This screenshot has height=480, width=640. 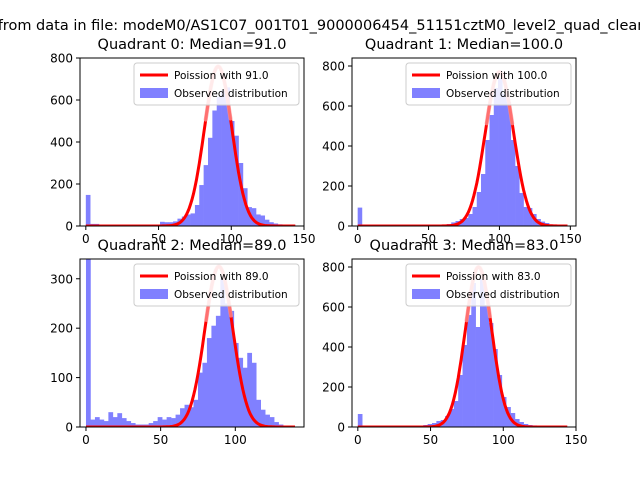 What do you see at coordinates (61, 279) in the screenshot?
I see `y-tick-label: 300` at bounding box center [61, 279].